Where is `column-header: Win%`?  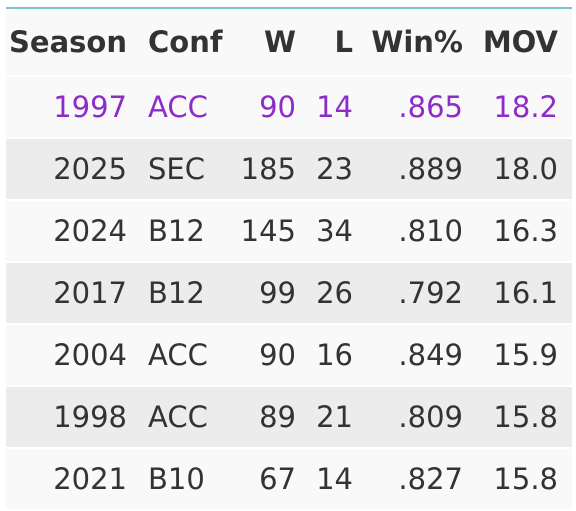 column-header: Win% is located at coordinates (417, 42).